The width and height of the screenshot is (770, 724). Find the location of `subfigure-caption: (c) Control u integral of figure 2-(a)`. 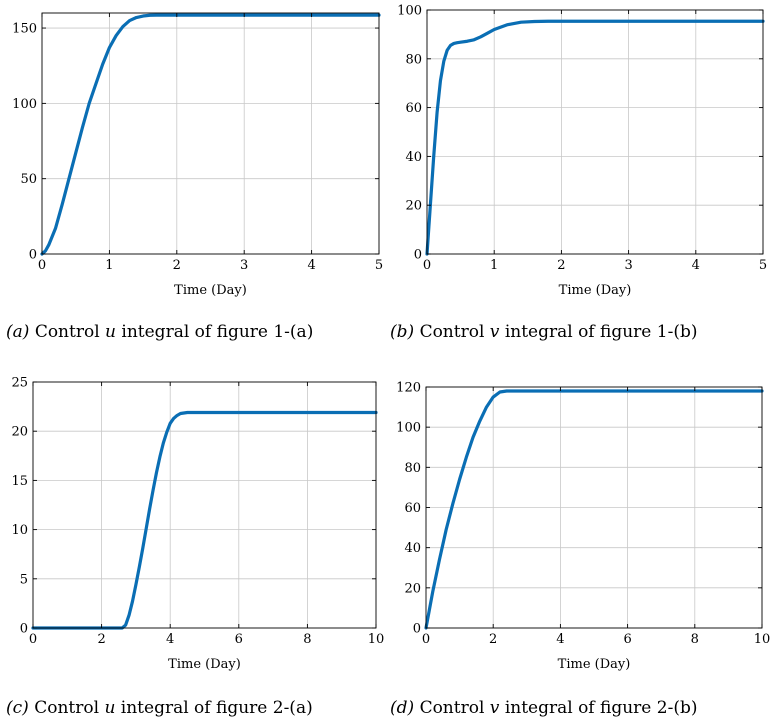

subfigure-caption: (c) Control u integral of figure 2-(a) is located at coordinates (159, 708).